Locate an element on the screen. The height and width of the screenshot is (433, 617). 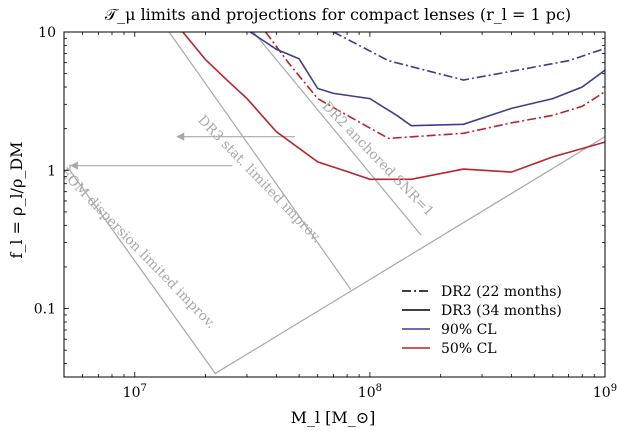
legend-label: 50% CL is located at coordinates (469, 349).